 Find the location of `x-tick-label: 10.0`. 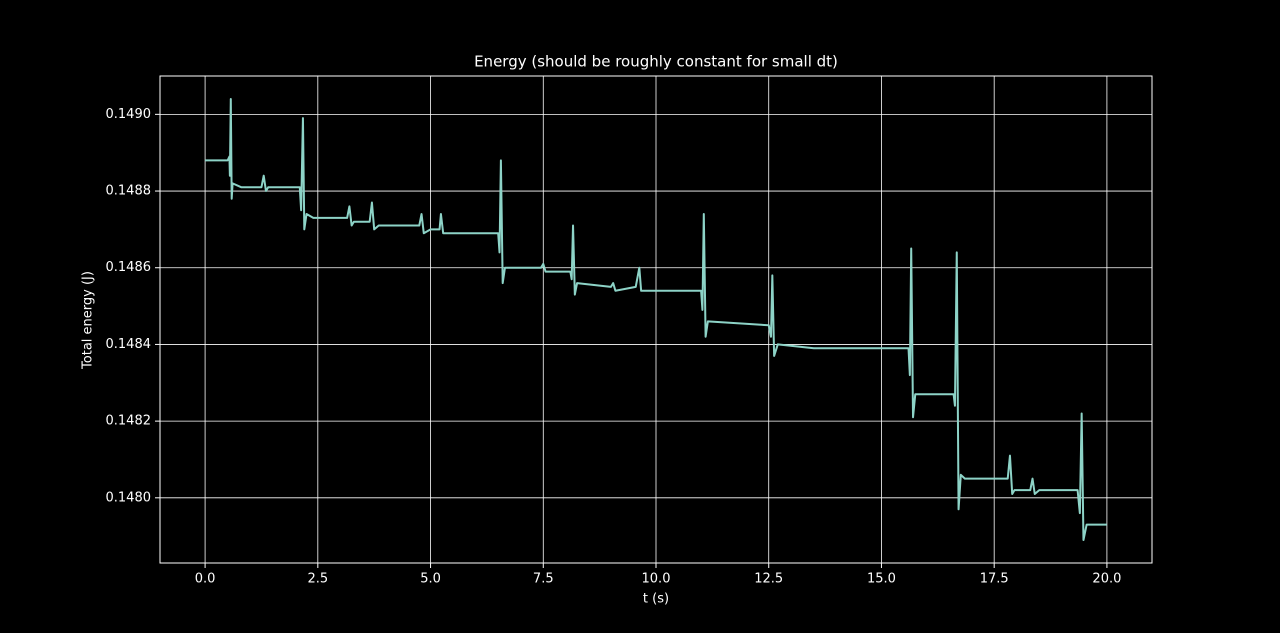

x-tick-label: 10.0 is located at coordinates (656, 579).